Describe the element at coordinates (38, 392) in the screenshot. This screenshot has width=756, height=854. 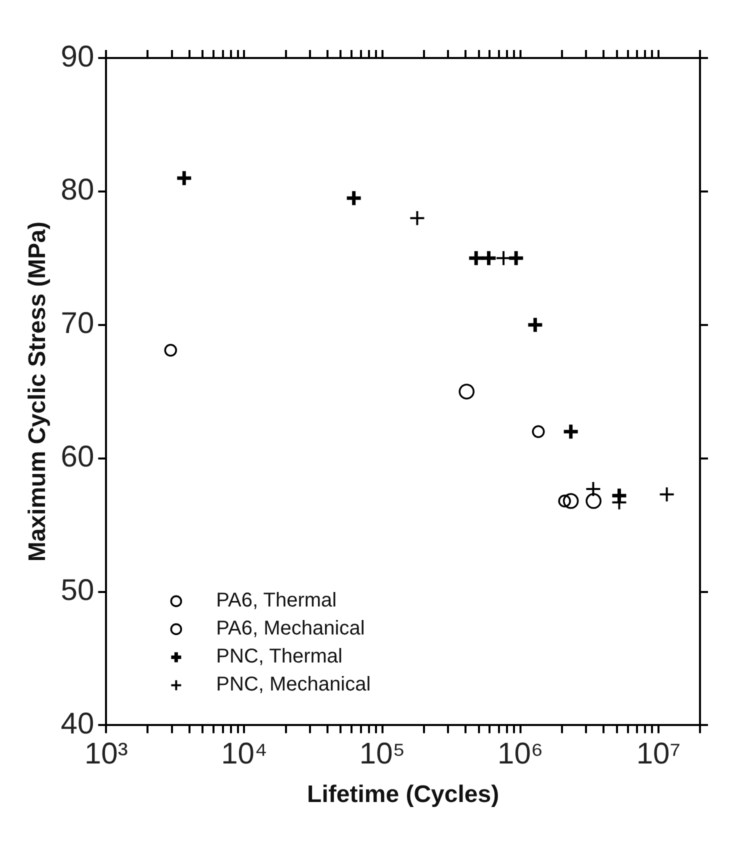
I see `y-axis-title: Maximum Cyclic Stress (MPa)` at that location.